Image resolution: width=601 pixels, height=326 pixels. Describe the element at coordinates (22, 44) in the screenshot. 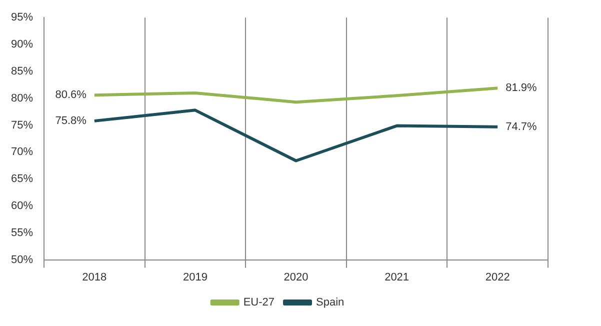

I see `y-tick-label: 90%` at that location.